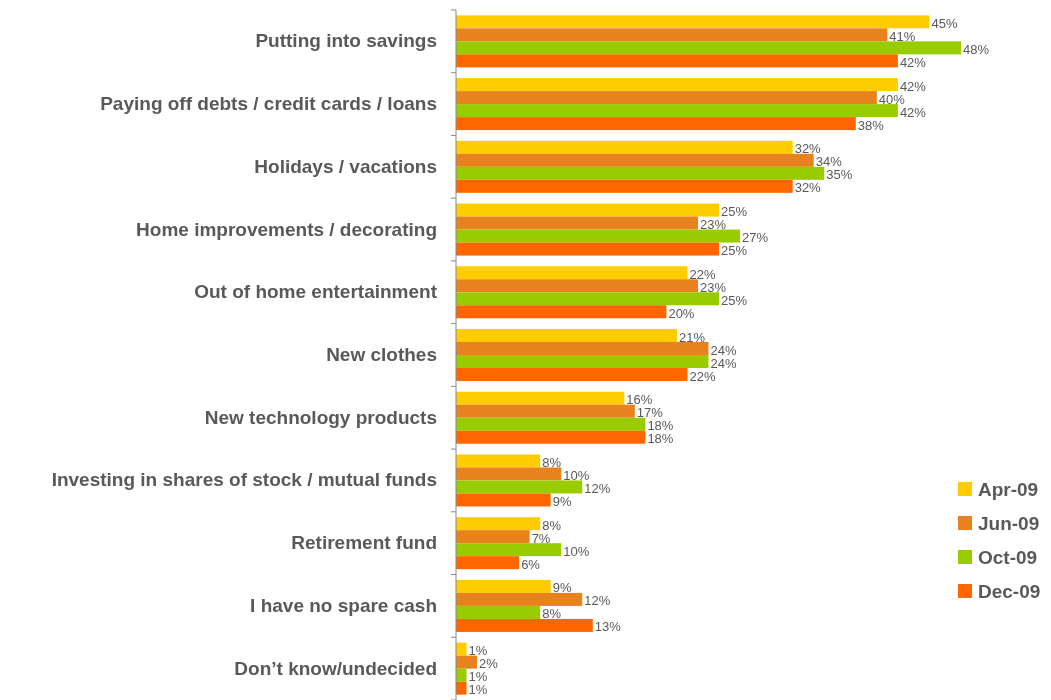  What do you see at coordinates (489, 664) in the screenshot?
I see `data-label: 2%` at bounding box center [489, 664].